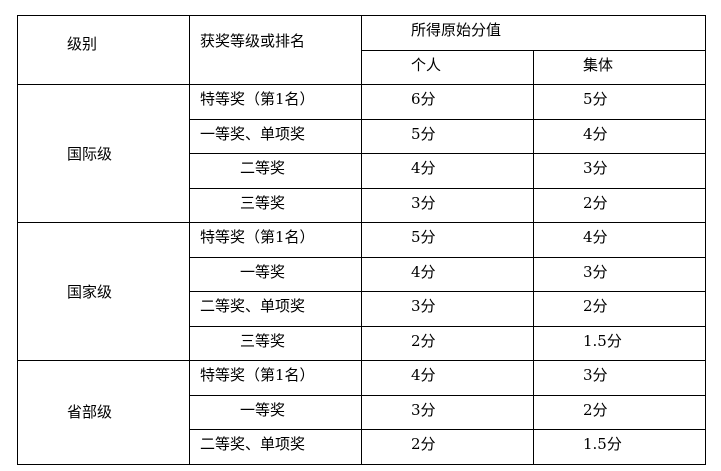 Image resolution: width=721 pixels, height=471 pixels. What do you see at coordinates (598, 64) in the screenshot?
I see `header-group-text: 集体` at bounding box center [598, 64].